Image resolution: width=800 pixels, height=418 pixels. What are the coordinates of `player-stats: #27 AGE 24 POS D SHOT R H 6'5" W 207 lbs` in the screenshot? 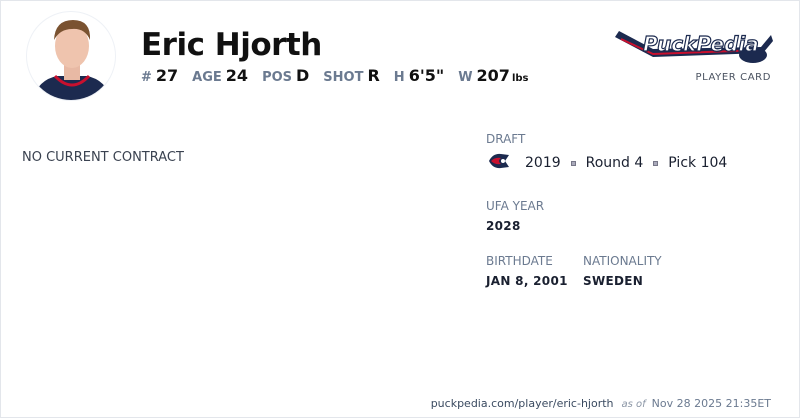 It's located at (334, 75).